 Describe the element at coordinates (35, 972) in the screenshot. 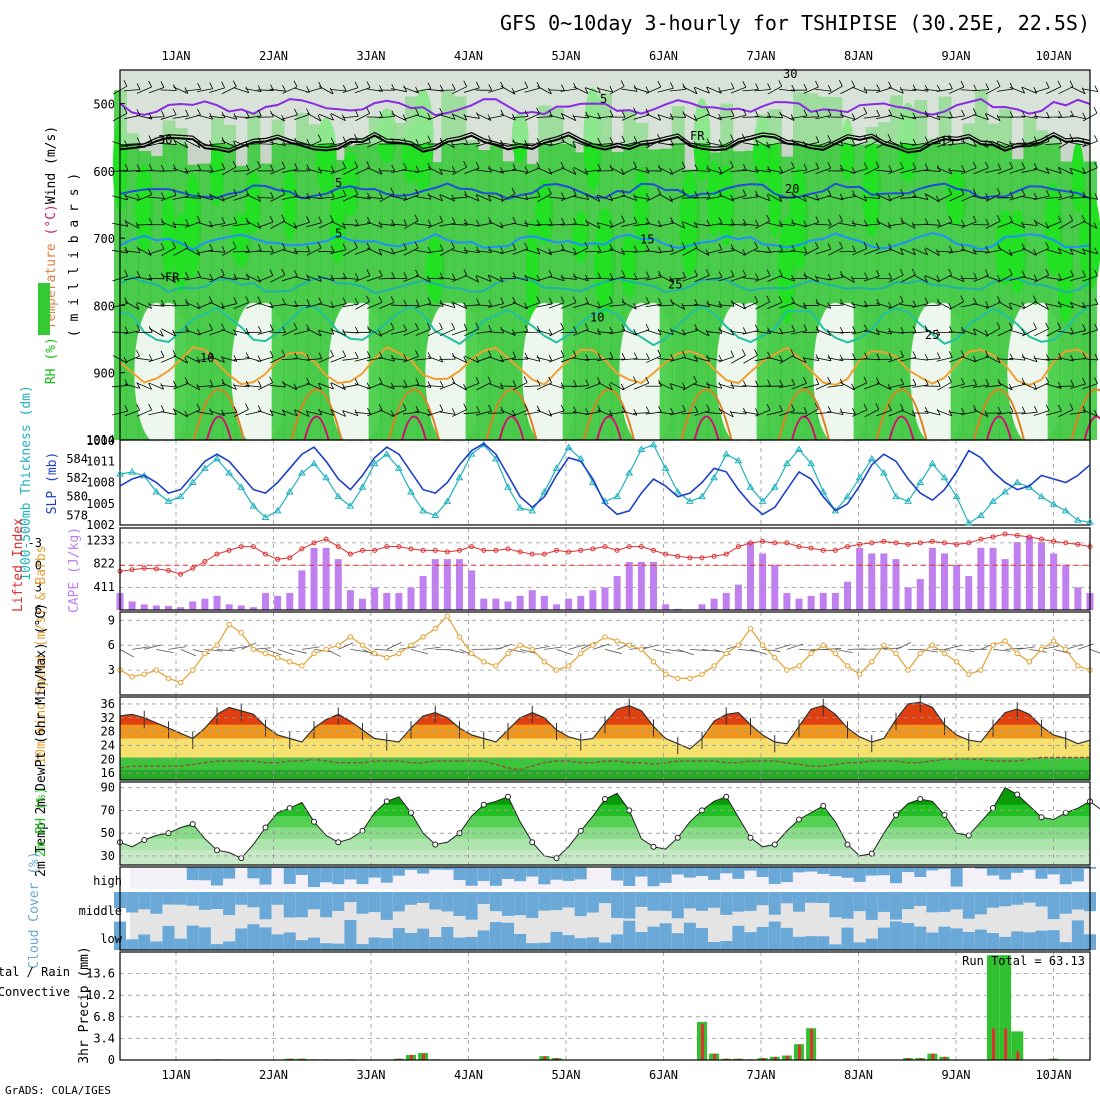

I see `precip-total-legend: Total / Rain` at that location.